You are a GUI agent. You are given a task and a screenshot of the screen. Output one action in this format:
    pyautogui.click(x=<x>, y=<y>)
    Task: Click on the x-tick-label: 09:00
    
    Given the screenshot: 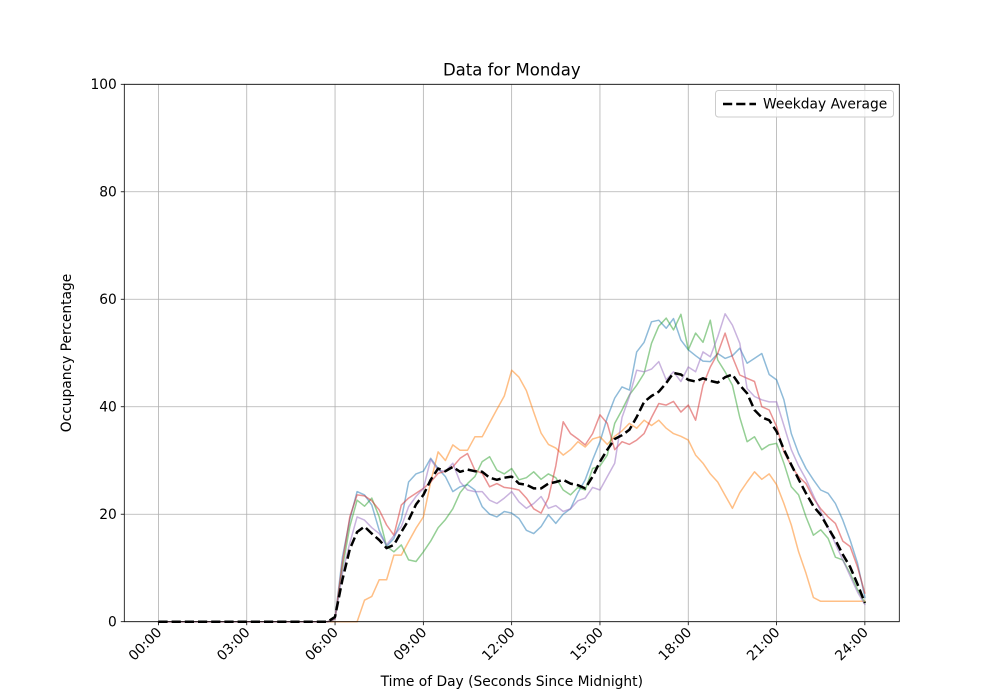 What is the action you would take?
    pyautogui.click(x=410, y=644)
    